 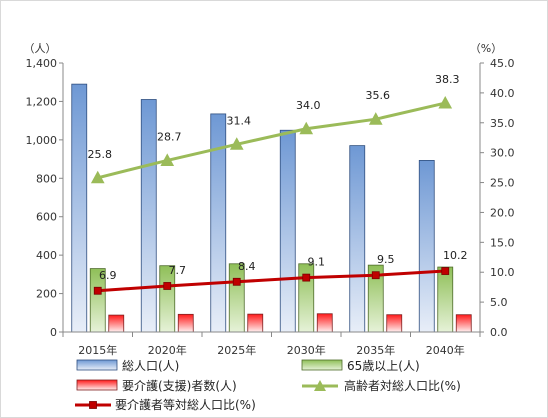 I want to click on x-tick-label: 2025年, so click(x=236, y=350).